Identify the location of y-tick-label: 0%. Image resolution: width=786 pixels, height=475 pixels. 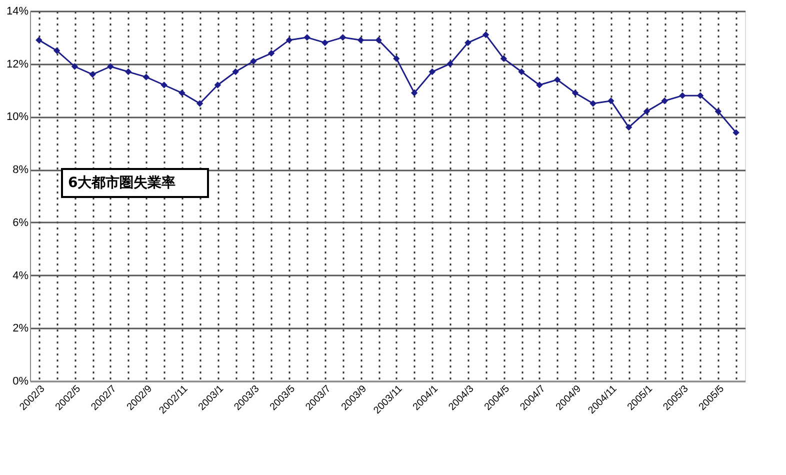
(20, 382).